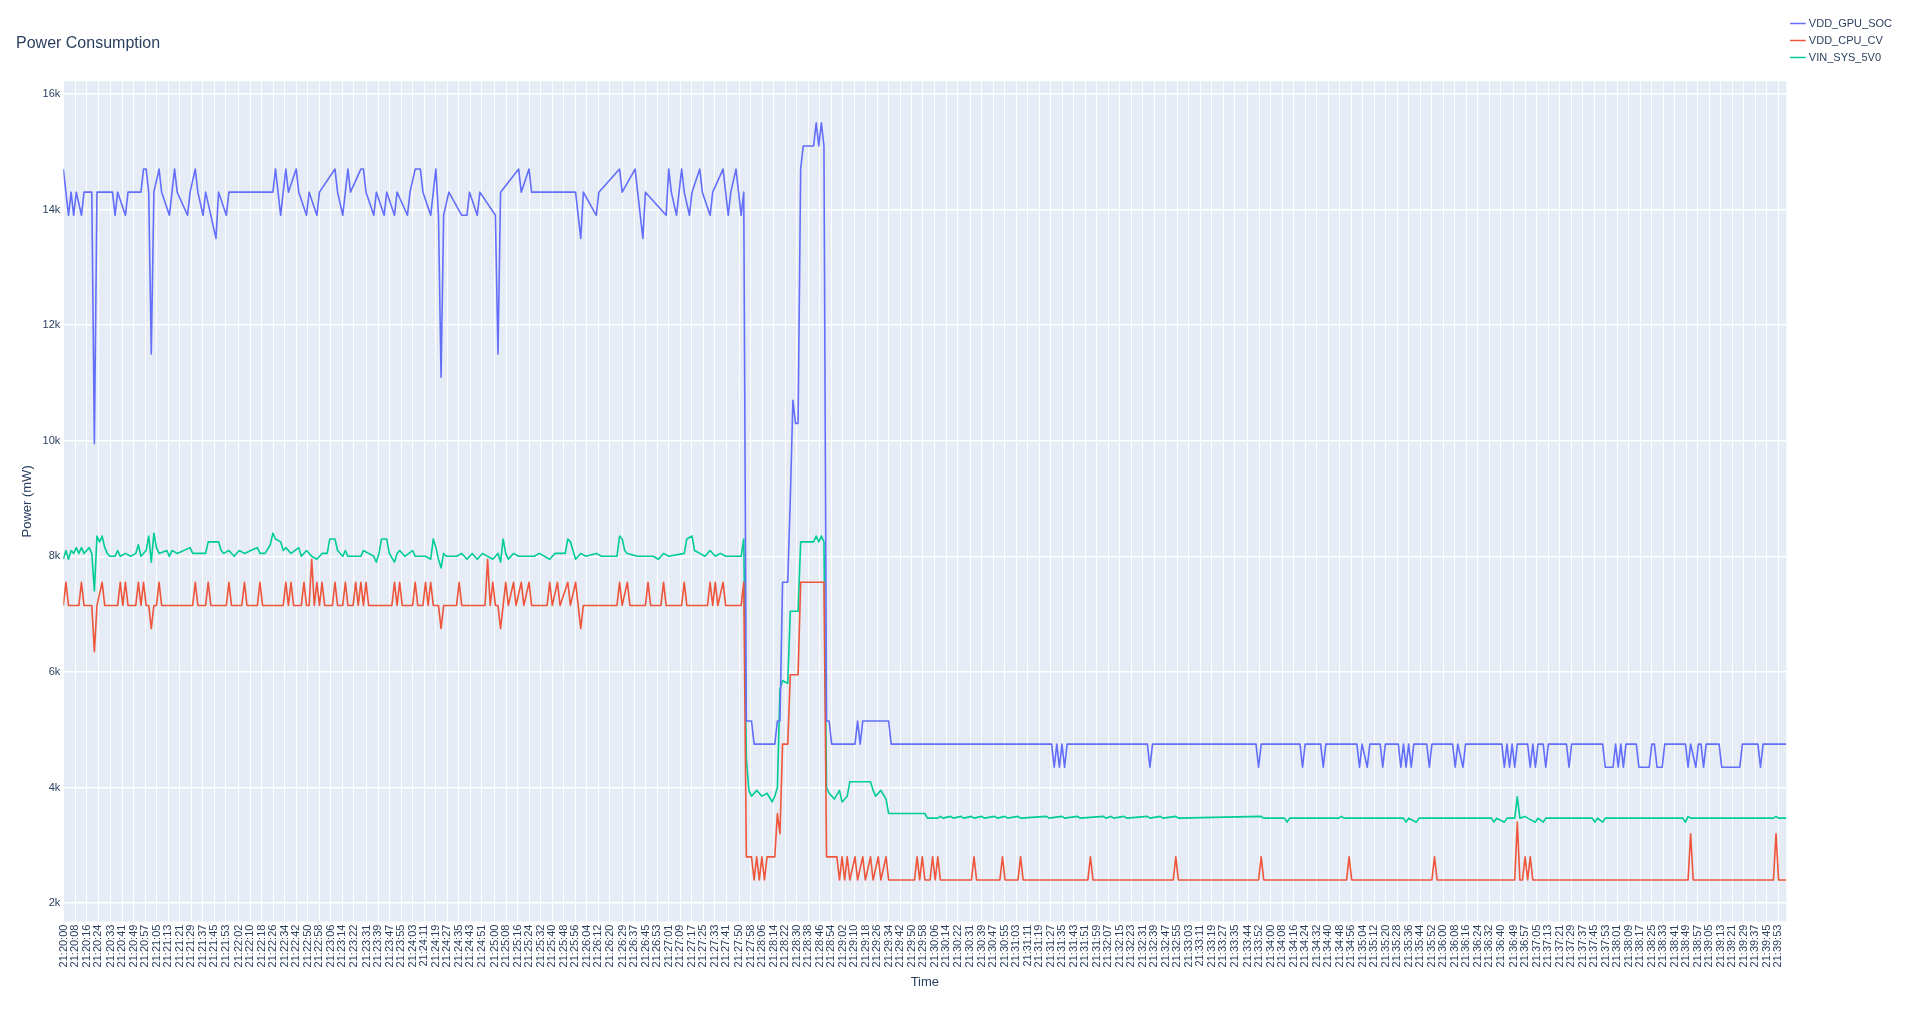 This screenshot has height=1009, width=1920. What do you see at coordinates (980, 946) in the screenshot?
I see `x-tick-label: 21:30:39` at bounding box center [980, 946].